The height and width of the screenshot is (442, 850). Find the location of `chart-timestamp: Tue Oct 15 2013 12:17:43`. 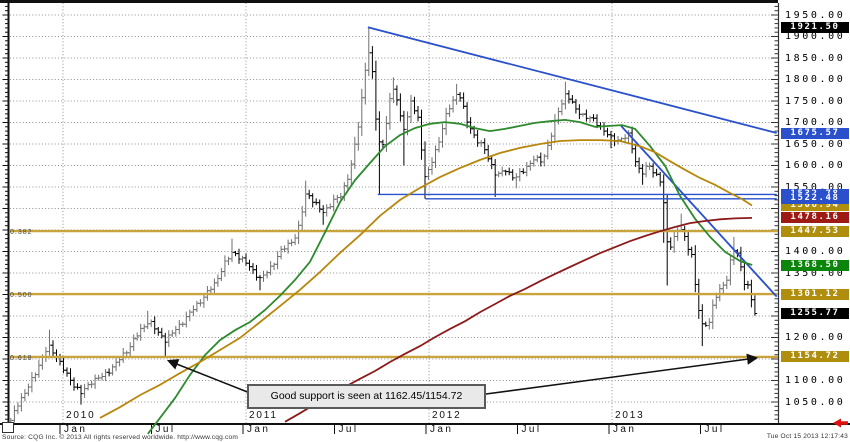

chart-timestamp: Tue Oct 15 2013 12:17:43 is located at coordinates (807, 436).